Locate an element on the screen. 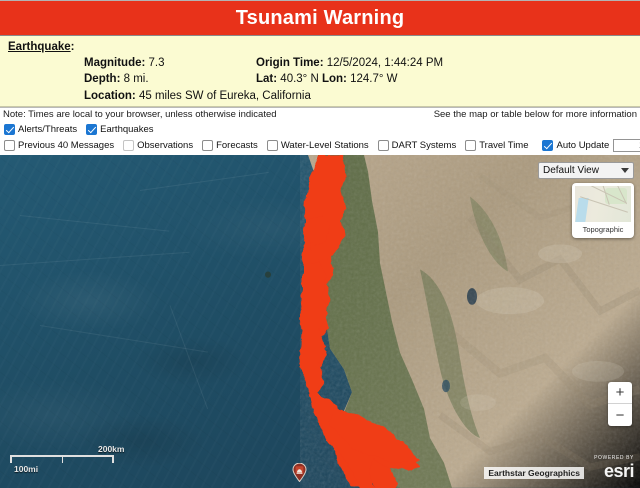  lon-value: 124.7° W is located at coordinates (374, 79).